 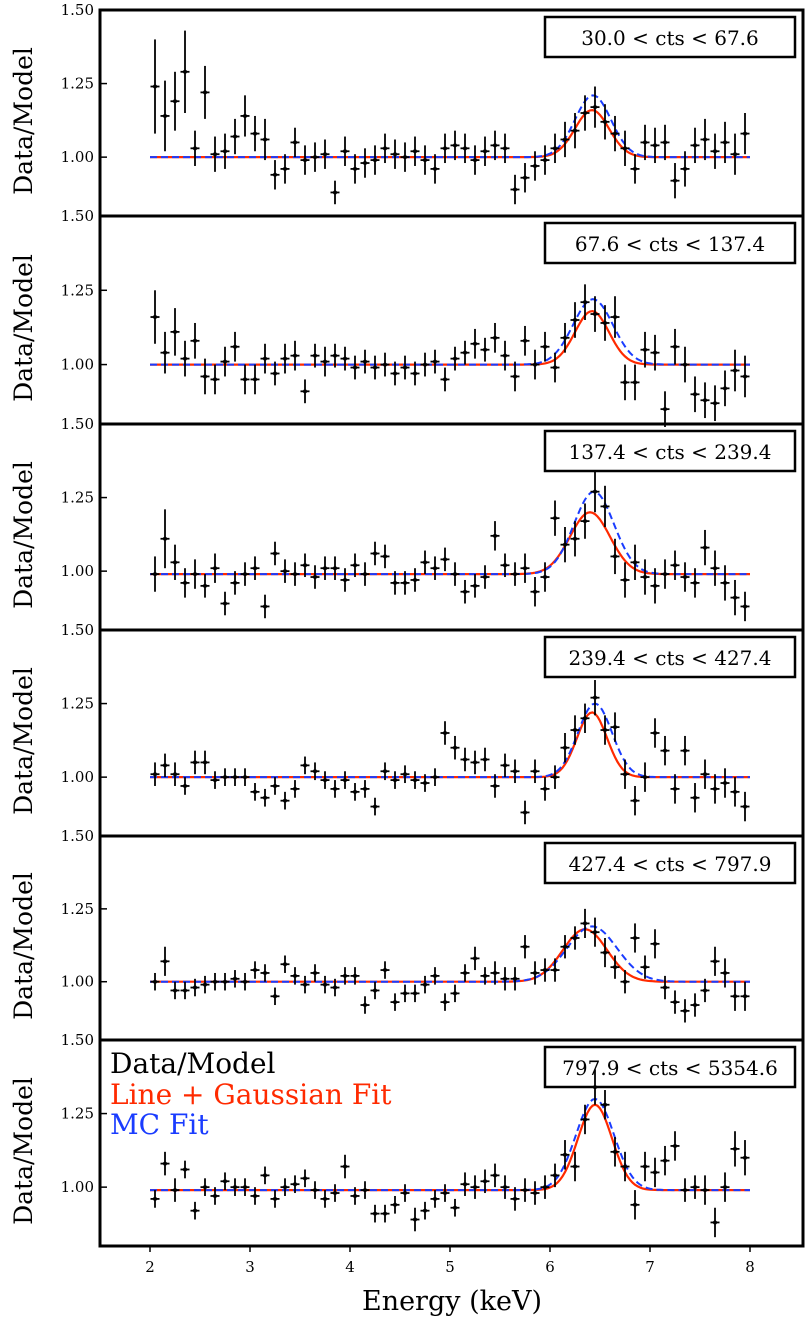 What do you see at coordinates (670, 37) in the screenshot?
I see `bin-label-box` at bounding box center [670, 37].